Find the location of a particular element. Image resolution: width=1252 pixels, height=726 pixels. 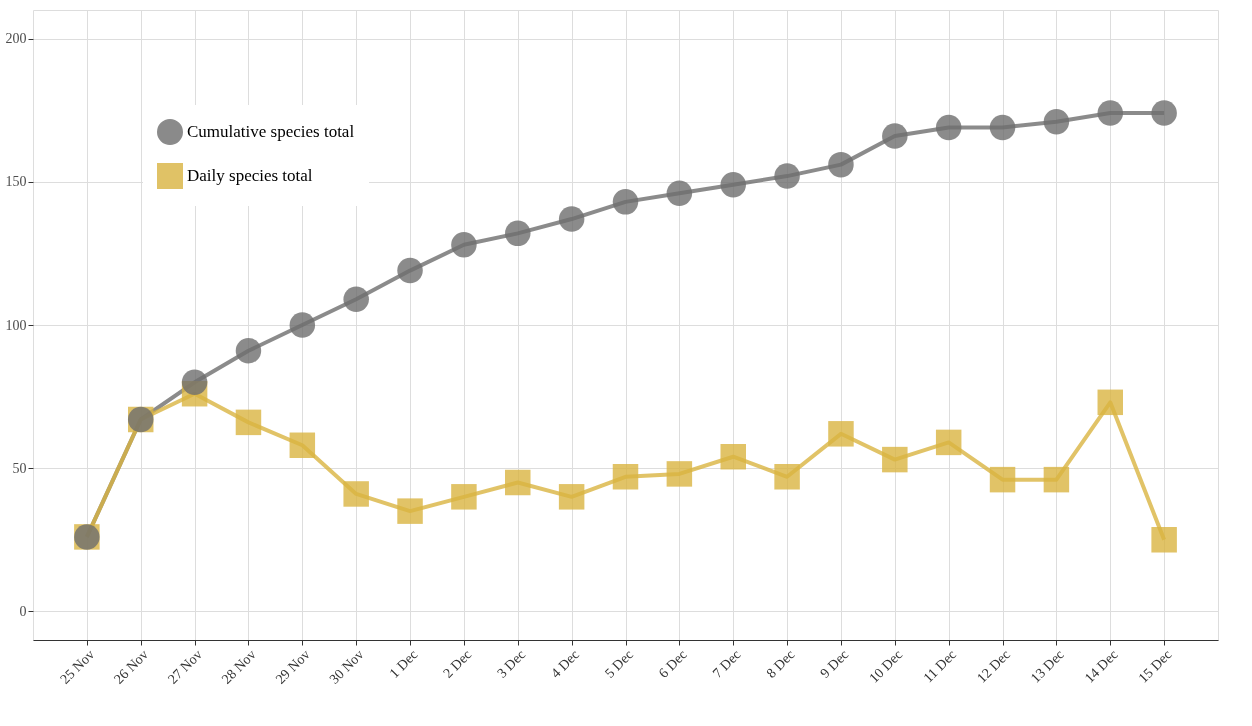

x-tick-label: 7 Dec is located at coordinates (726, 663).